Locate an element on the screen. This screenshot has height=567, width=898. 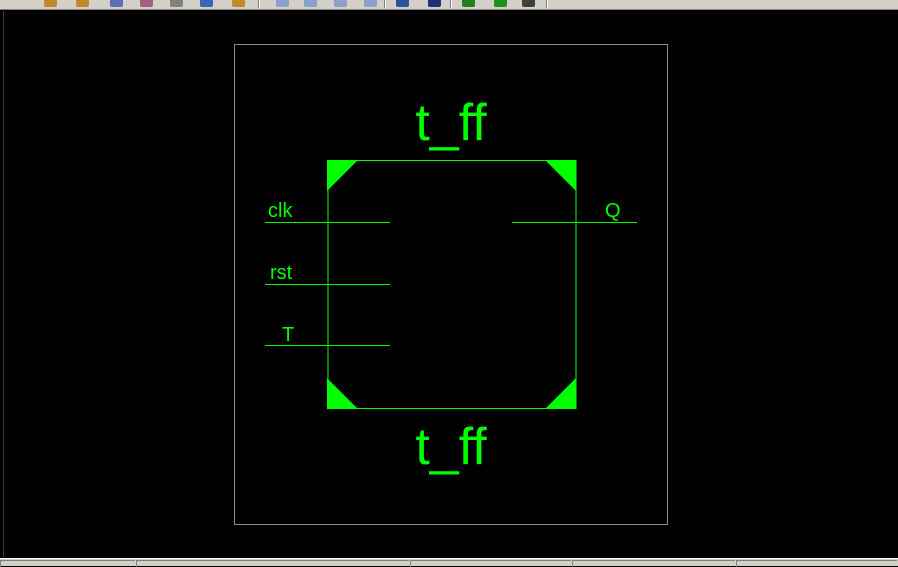
undo-icon is located at coordinates (176, 3).